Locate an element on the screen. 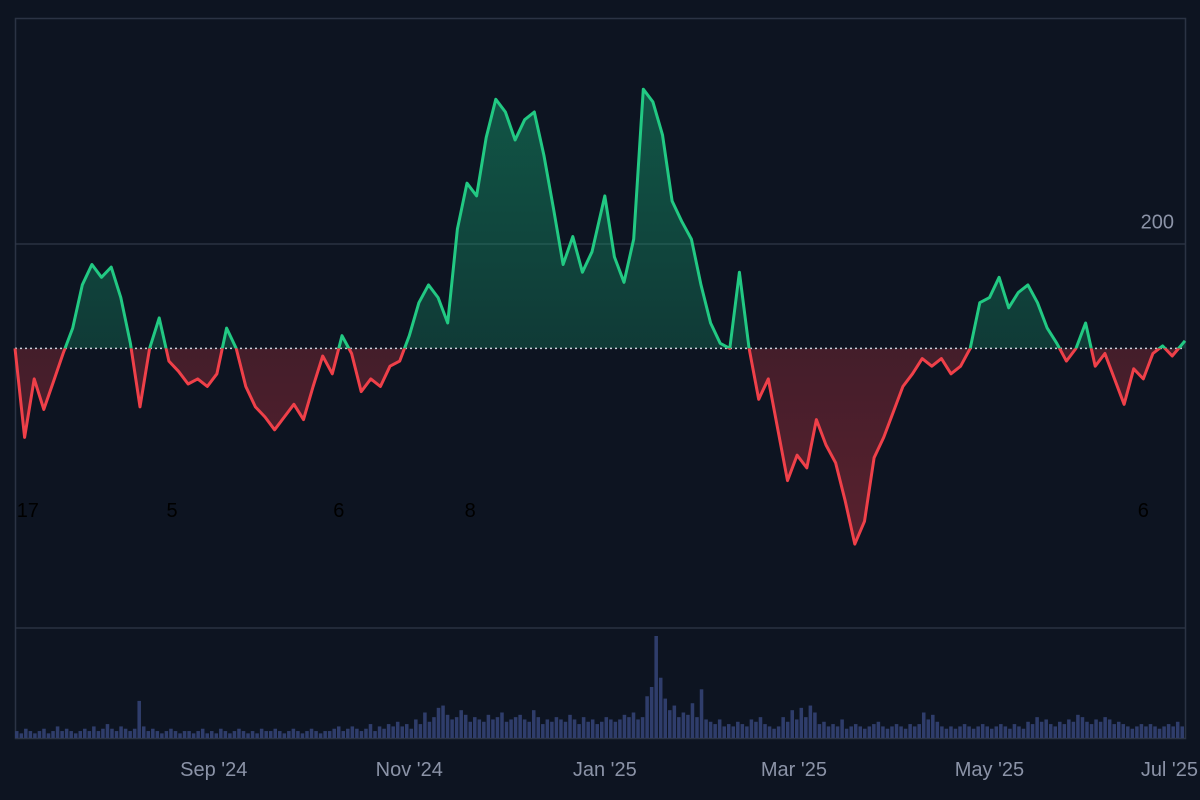  marker-label: 8 is located at coordinates (470, 511).